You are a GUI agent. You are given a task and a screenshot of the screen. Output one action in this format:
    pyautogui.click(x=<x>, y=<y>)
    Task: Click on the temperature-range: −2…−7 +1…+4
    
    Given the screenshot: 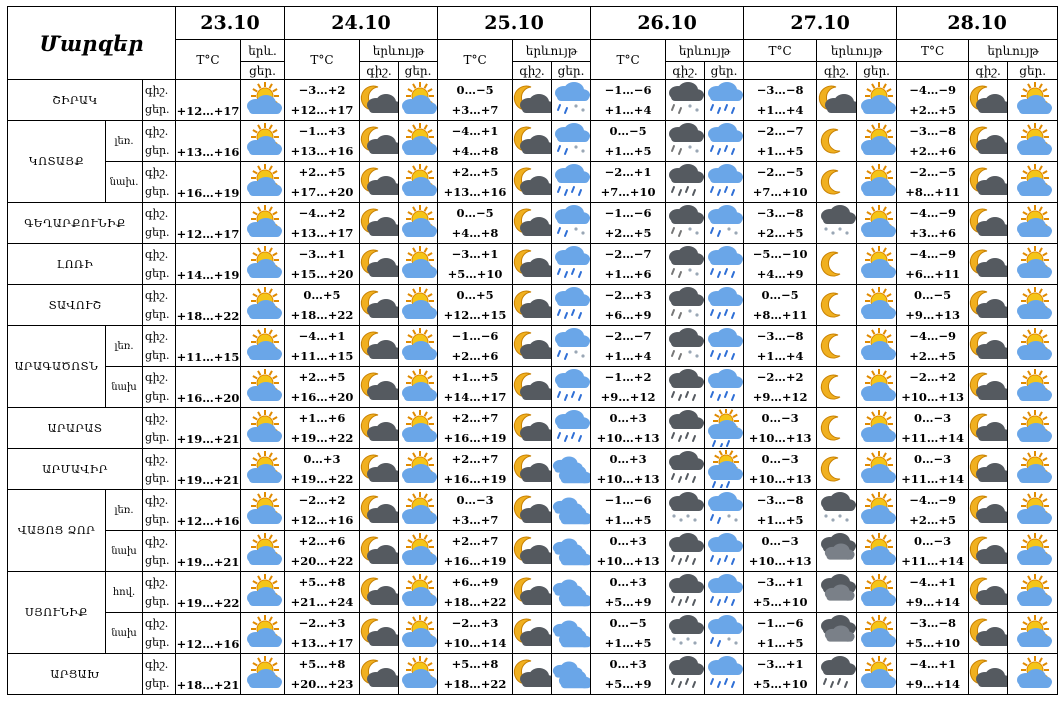 What is the action you would take?
    pyautogui.click(x=628, y=346)
    